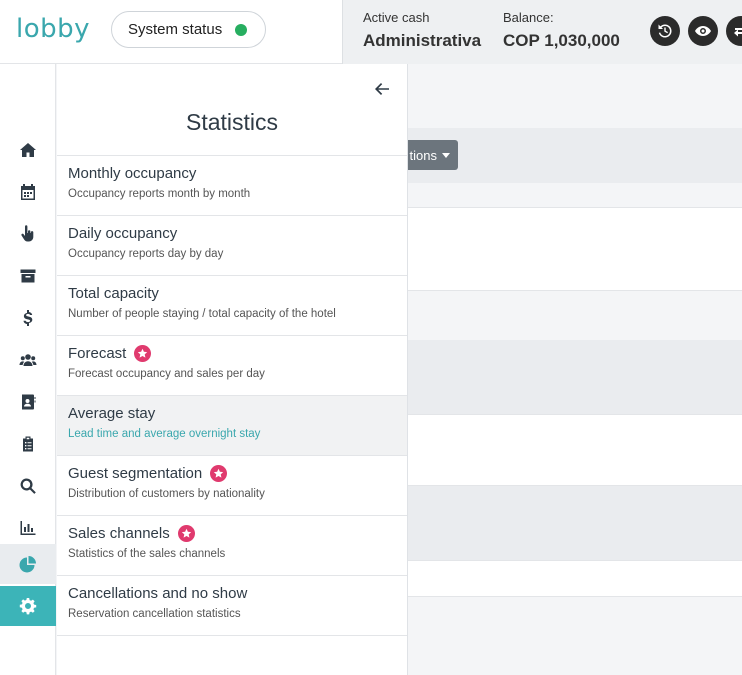  Describe the element at coordinates (422, 40) in the screenshot. I see `active-cash-value: Administrativa` at that location.